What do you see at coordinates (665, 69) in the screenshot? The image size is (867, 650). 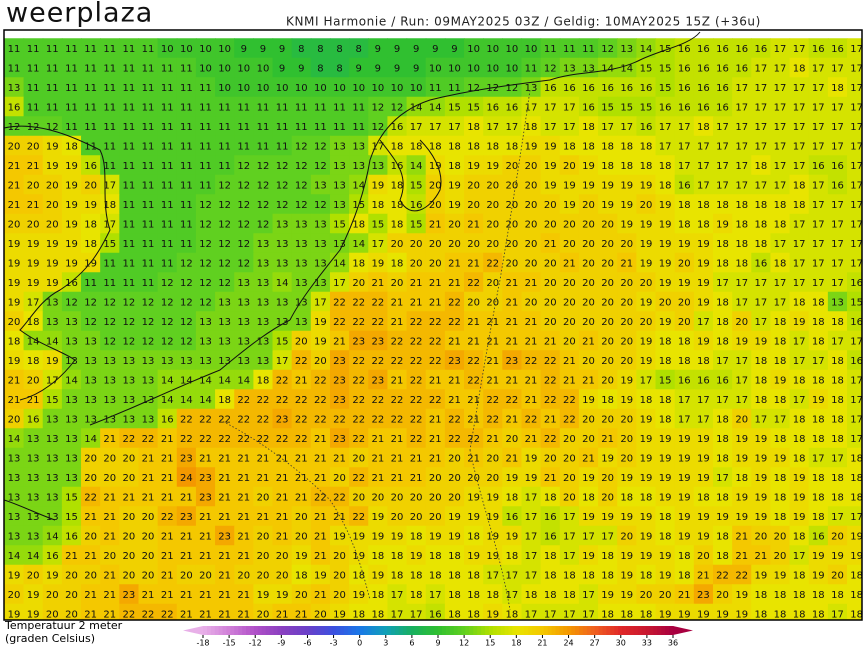 I see `temperature-value: 15` at bounding box center [665, 69].